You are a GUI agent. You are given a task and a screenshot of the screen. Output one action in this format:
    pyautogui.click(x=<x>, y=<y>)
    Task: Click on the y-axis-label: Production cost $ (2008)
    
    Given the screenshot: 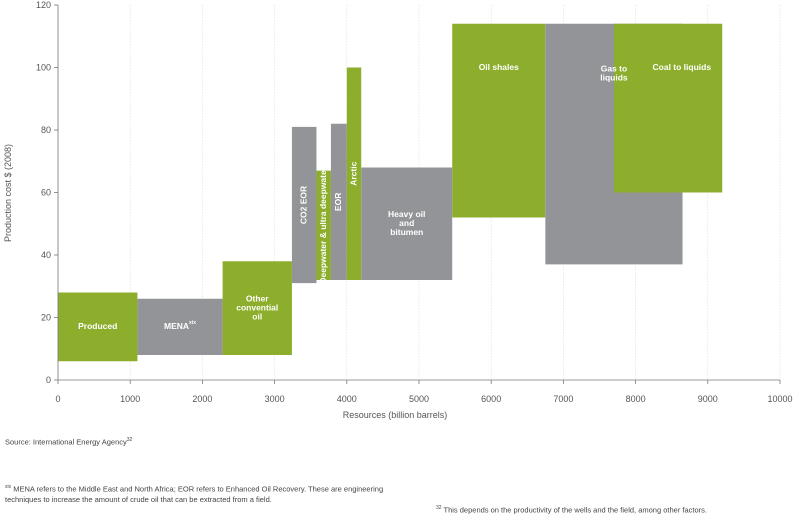 What is the action you would take?
    pyautogui.click(x=8, y=193)
    